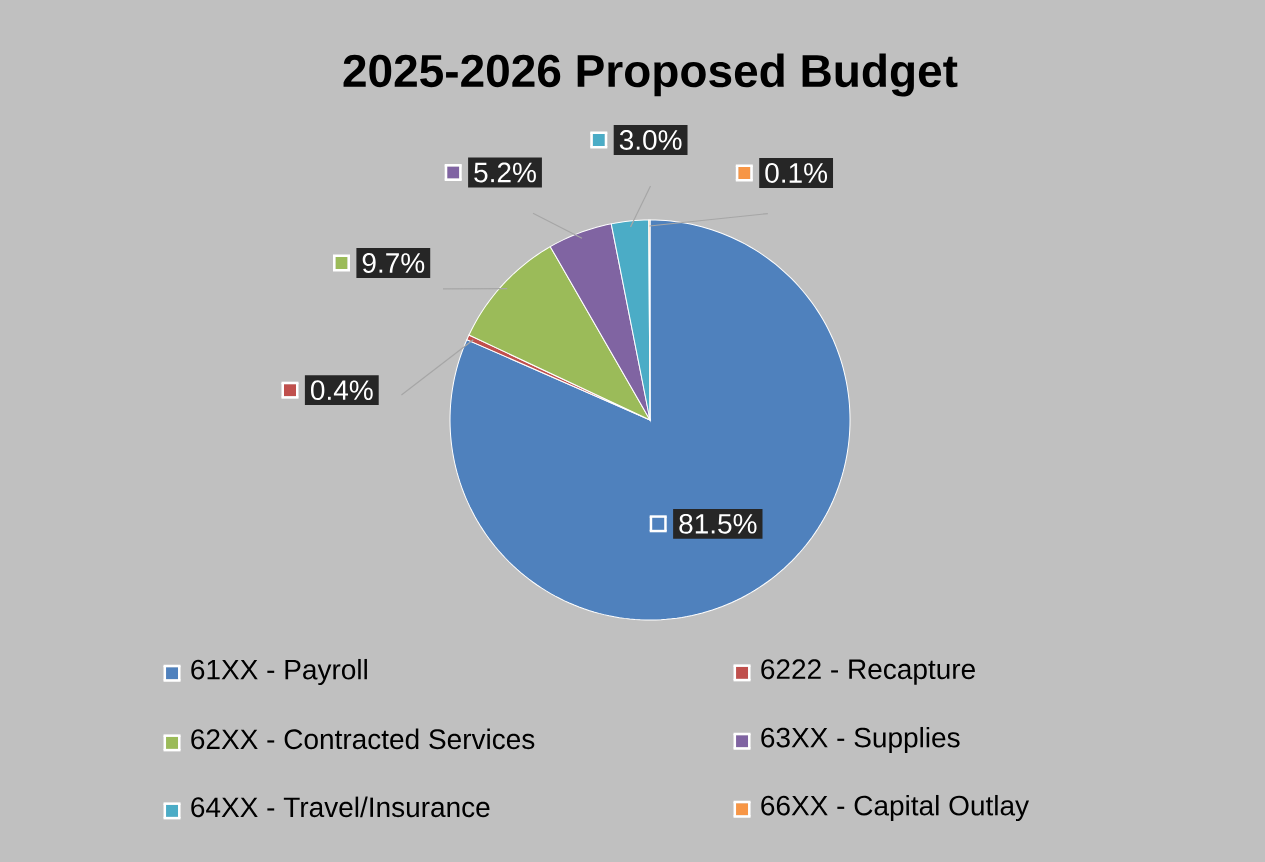  What do you see at coordinates (363, 739) in the screenshot?
I see `legend-label: 62XX - Contracted Services` at bounding box center [363, 739].